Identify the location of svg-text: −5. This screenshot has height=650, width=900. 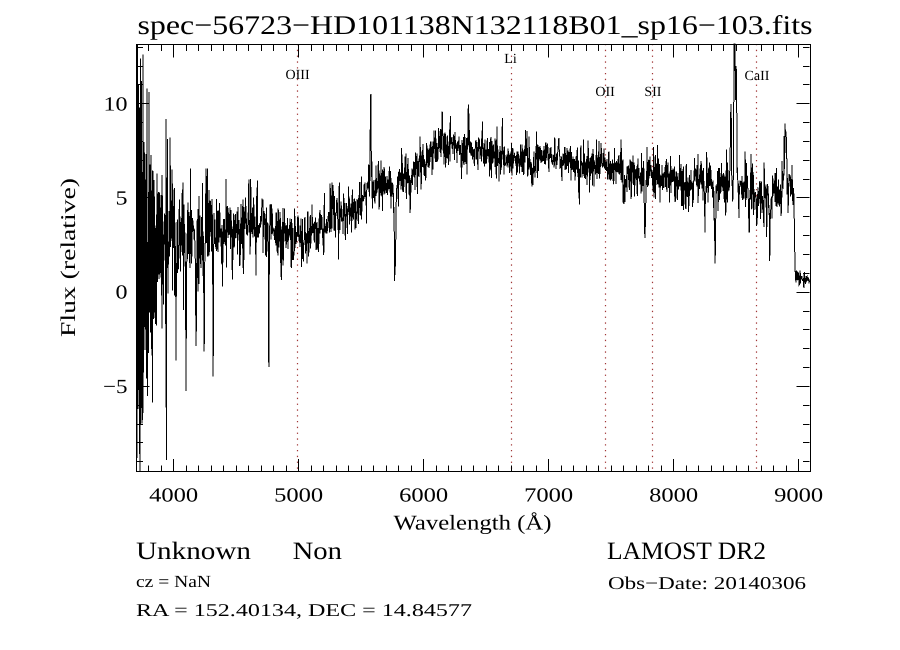
(115, 387).